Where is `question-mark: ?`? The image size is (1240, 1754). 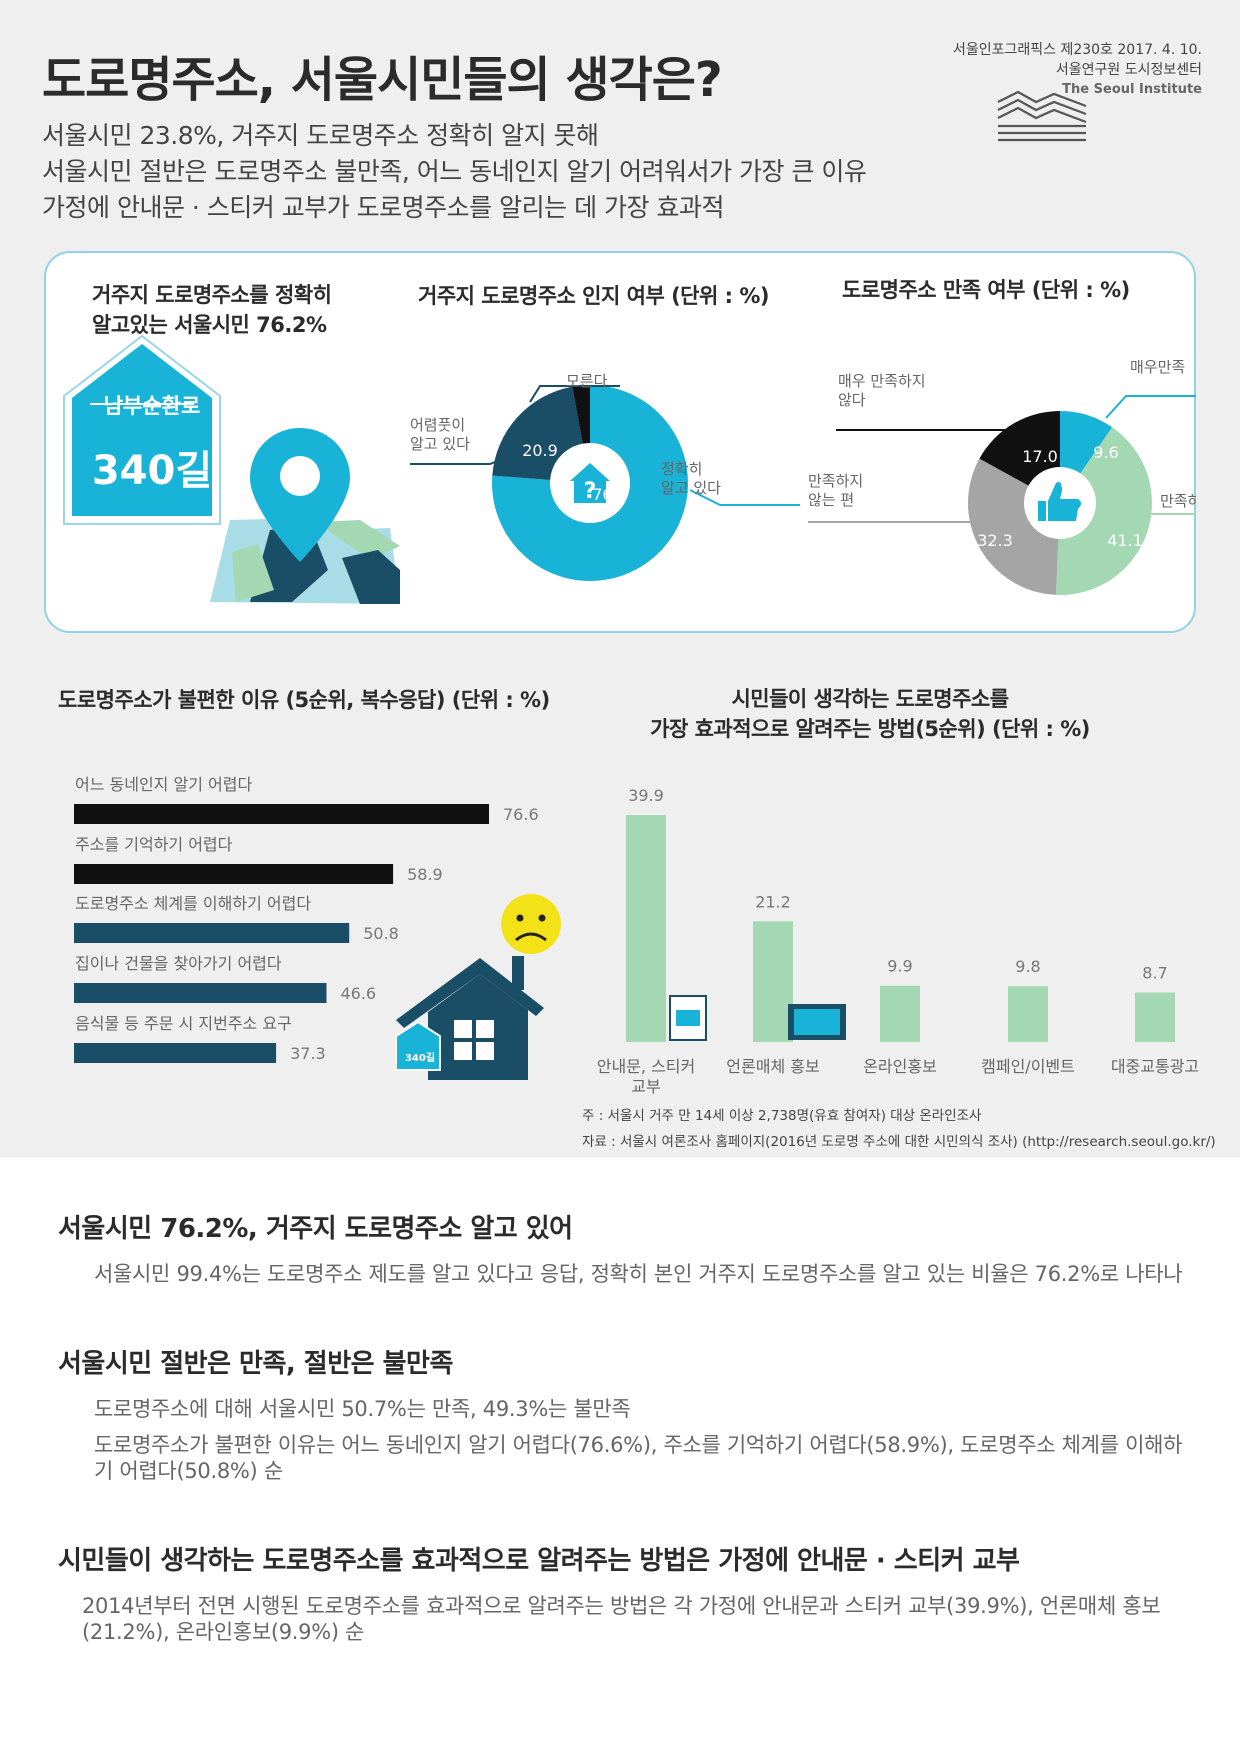
question-mark: ? is located at coordinates (590, 491).